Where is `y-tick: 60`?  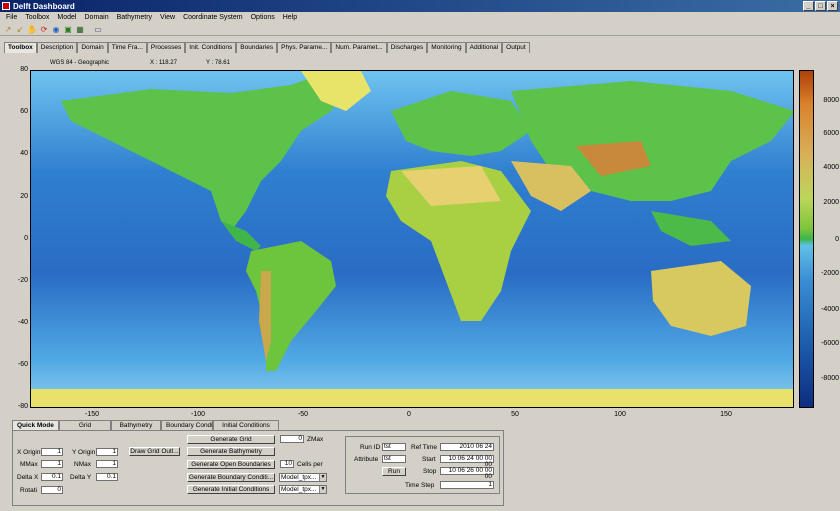
y-tick: 60 is located at coordinates (24, 111).